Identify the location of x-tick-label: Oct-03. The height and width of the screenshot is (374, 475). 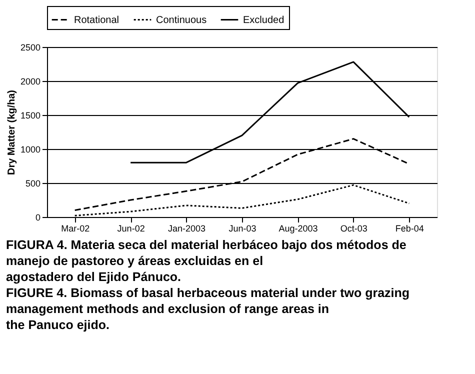
(354, 229).